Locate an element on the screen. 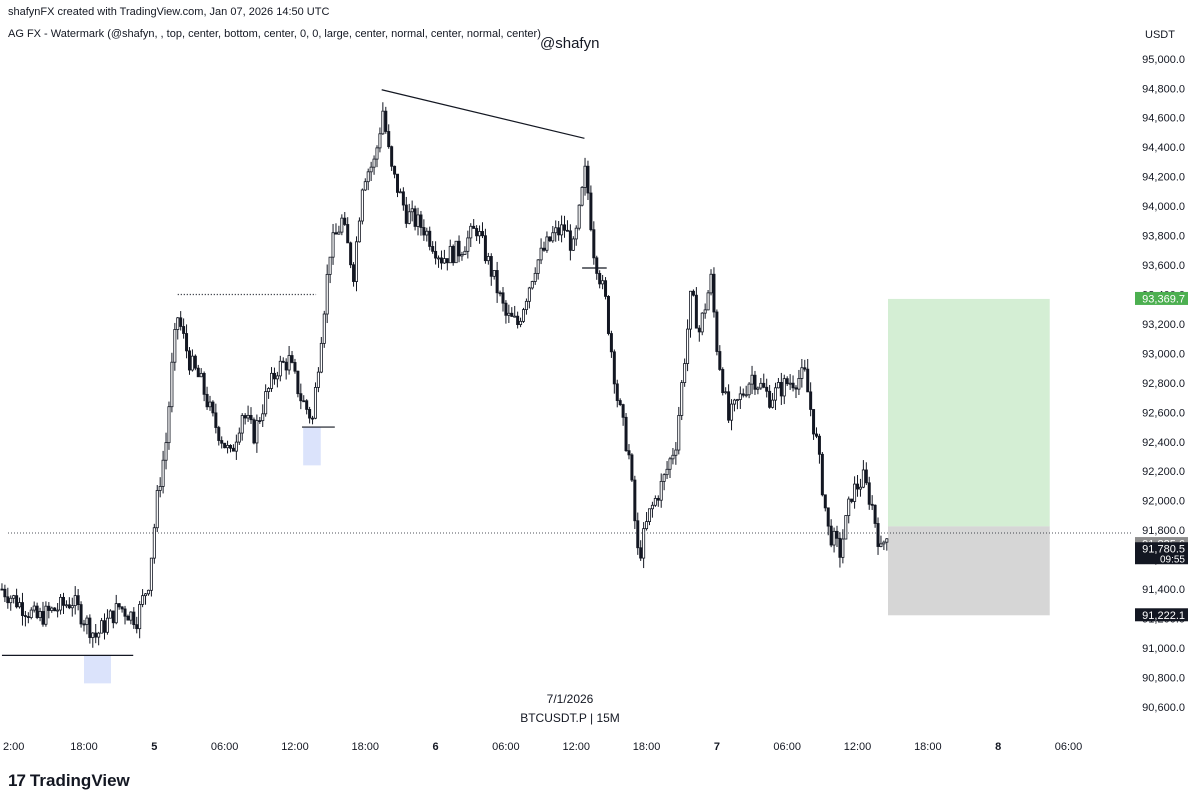  tradingview-logo: 17 TradingView is located at coordinates (69, 781).